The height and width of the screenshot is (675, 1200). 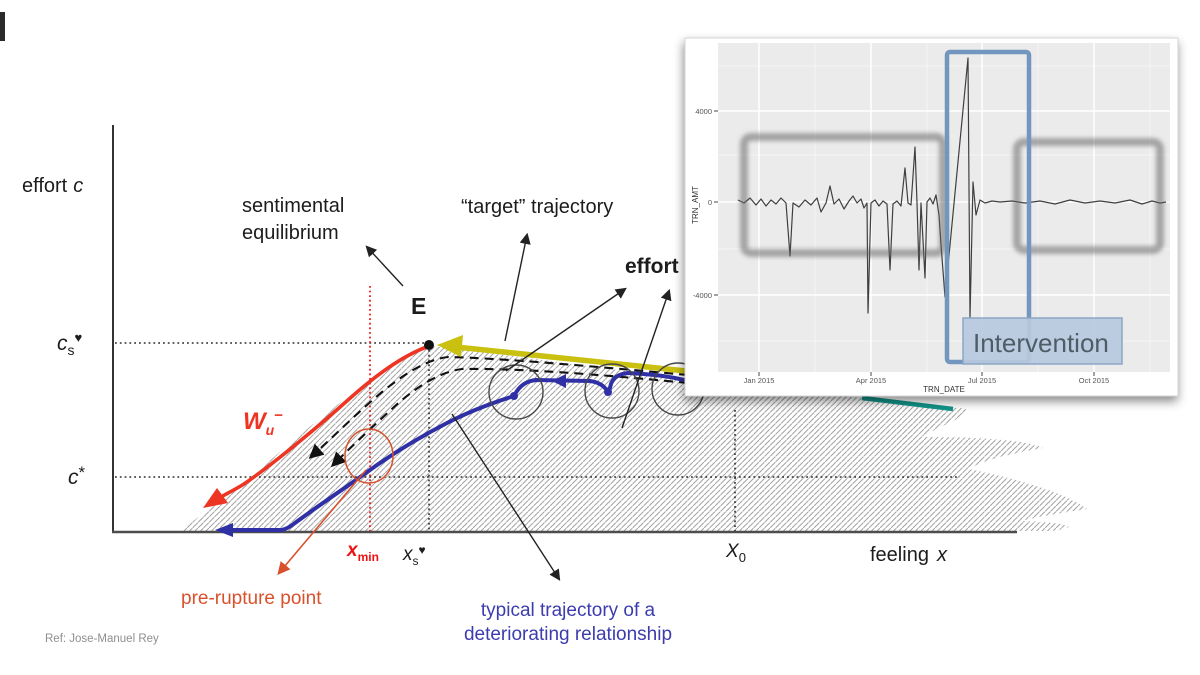 I want to click on typical-trajectory-callout-arrow, so click(x=506, y=497).